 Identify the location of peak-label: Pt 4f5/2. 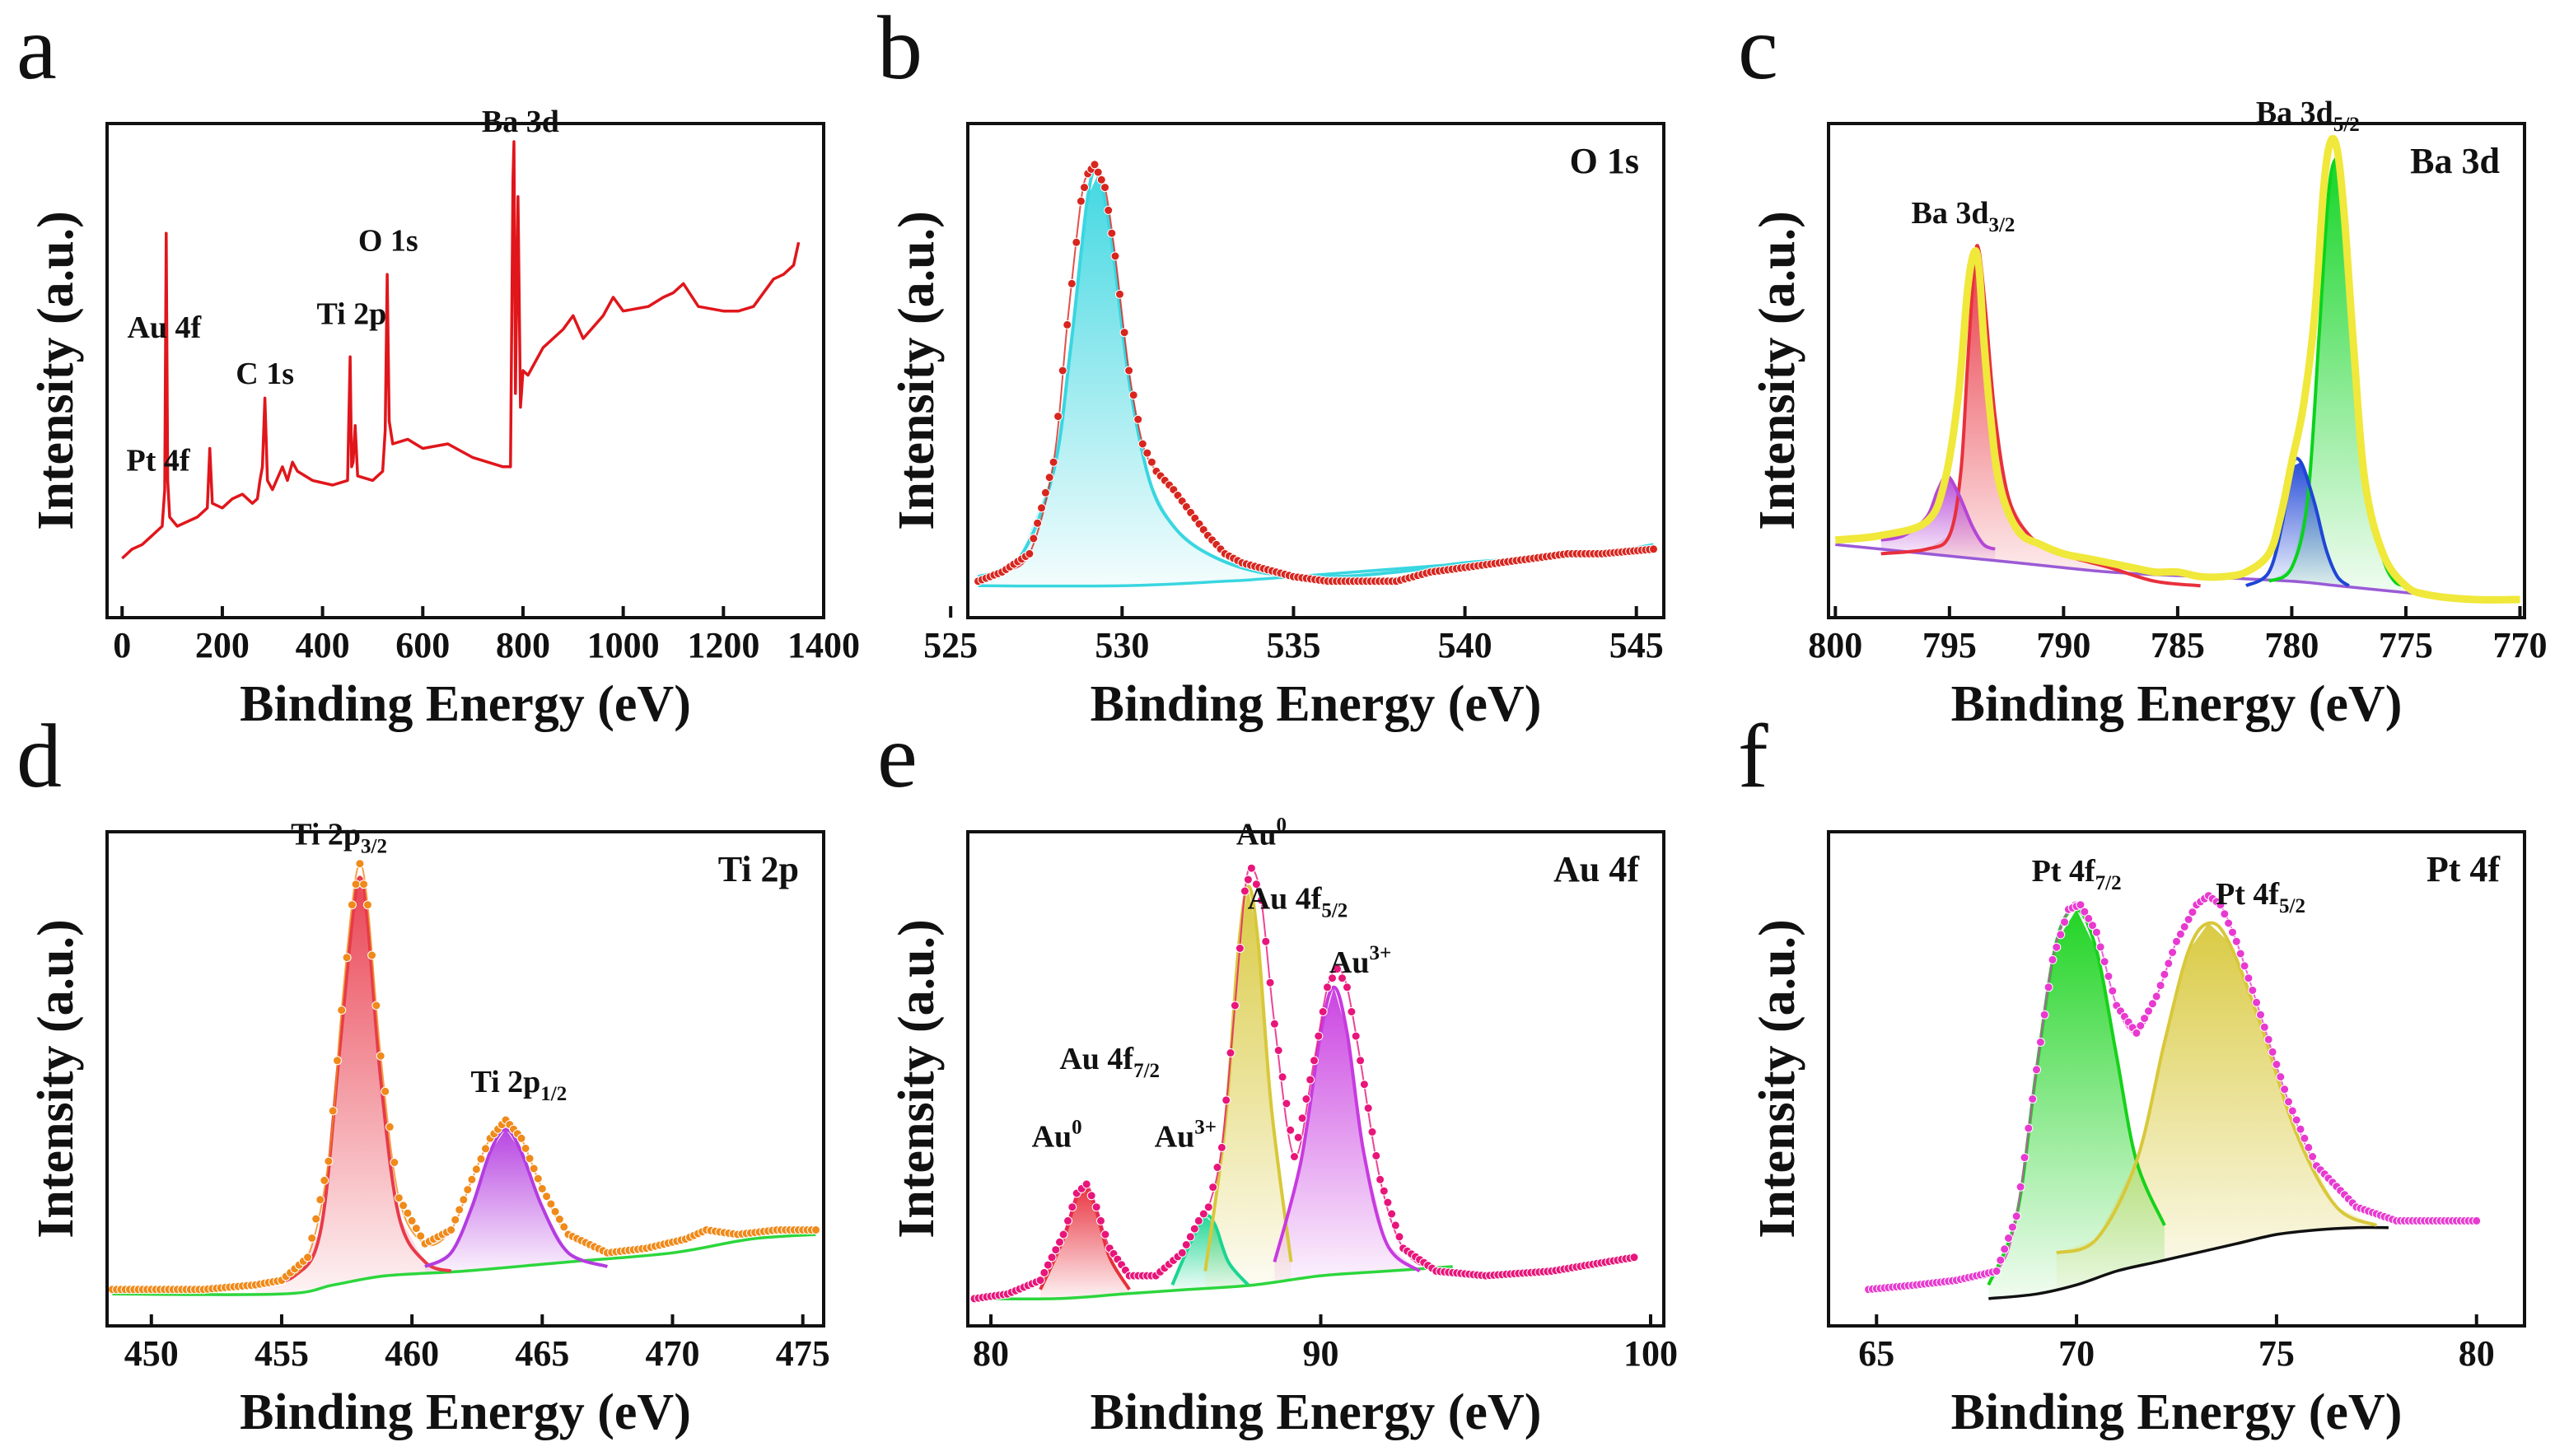
(2261, 897).